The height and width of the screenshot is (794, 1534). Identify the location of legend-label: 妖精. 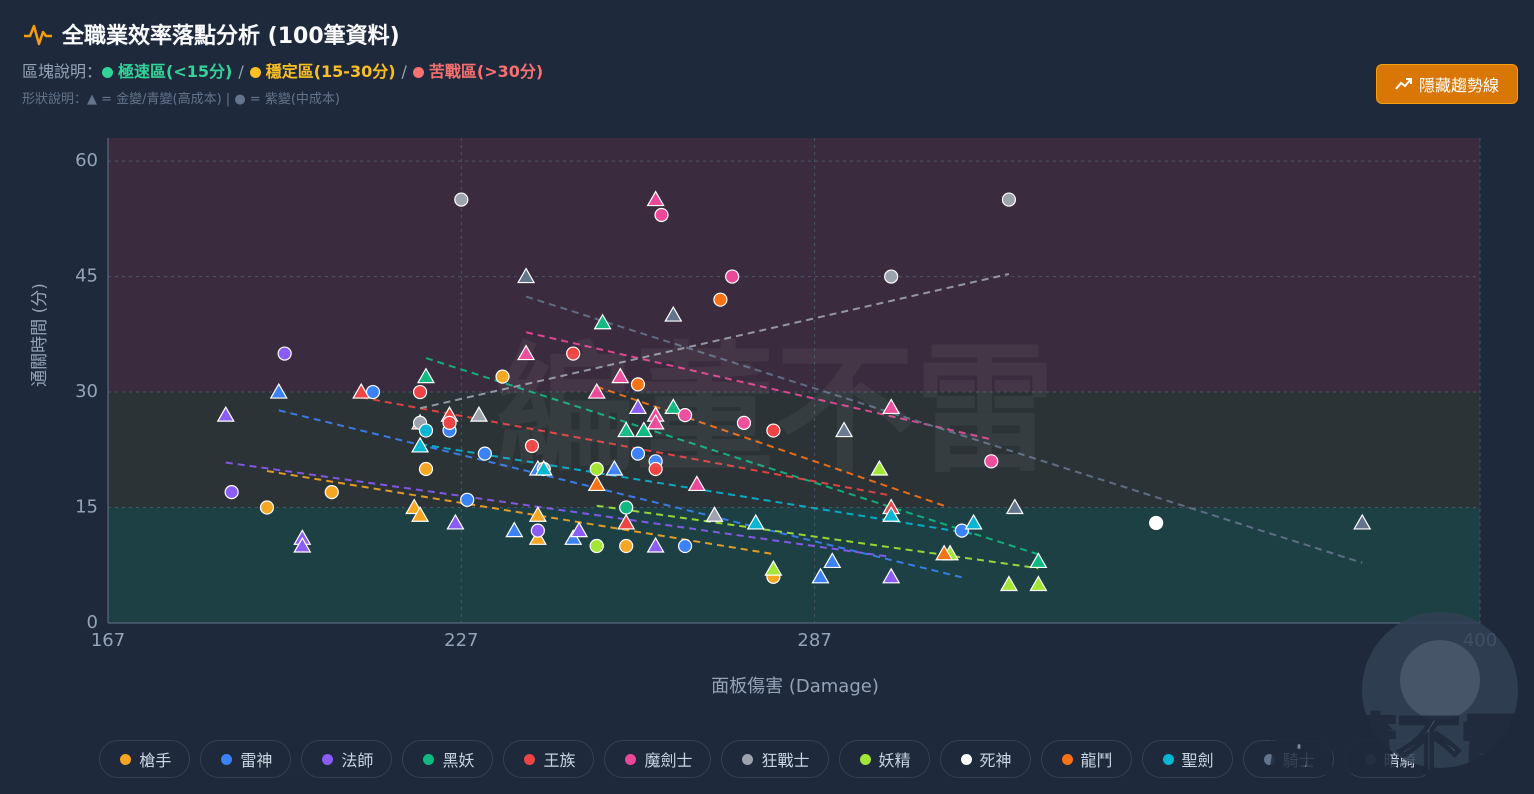
(894, 760).